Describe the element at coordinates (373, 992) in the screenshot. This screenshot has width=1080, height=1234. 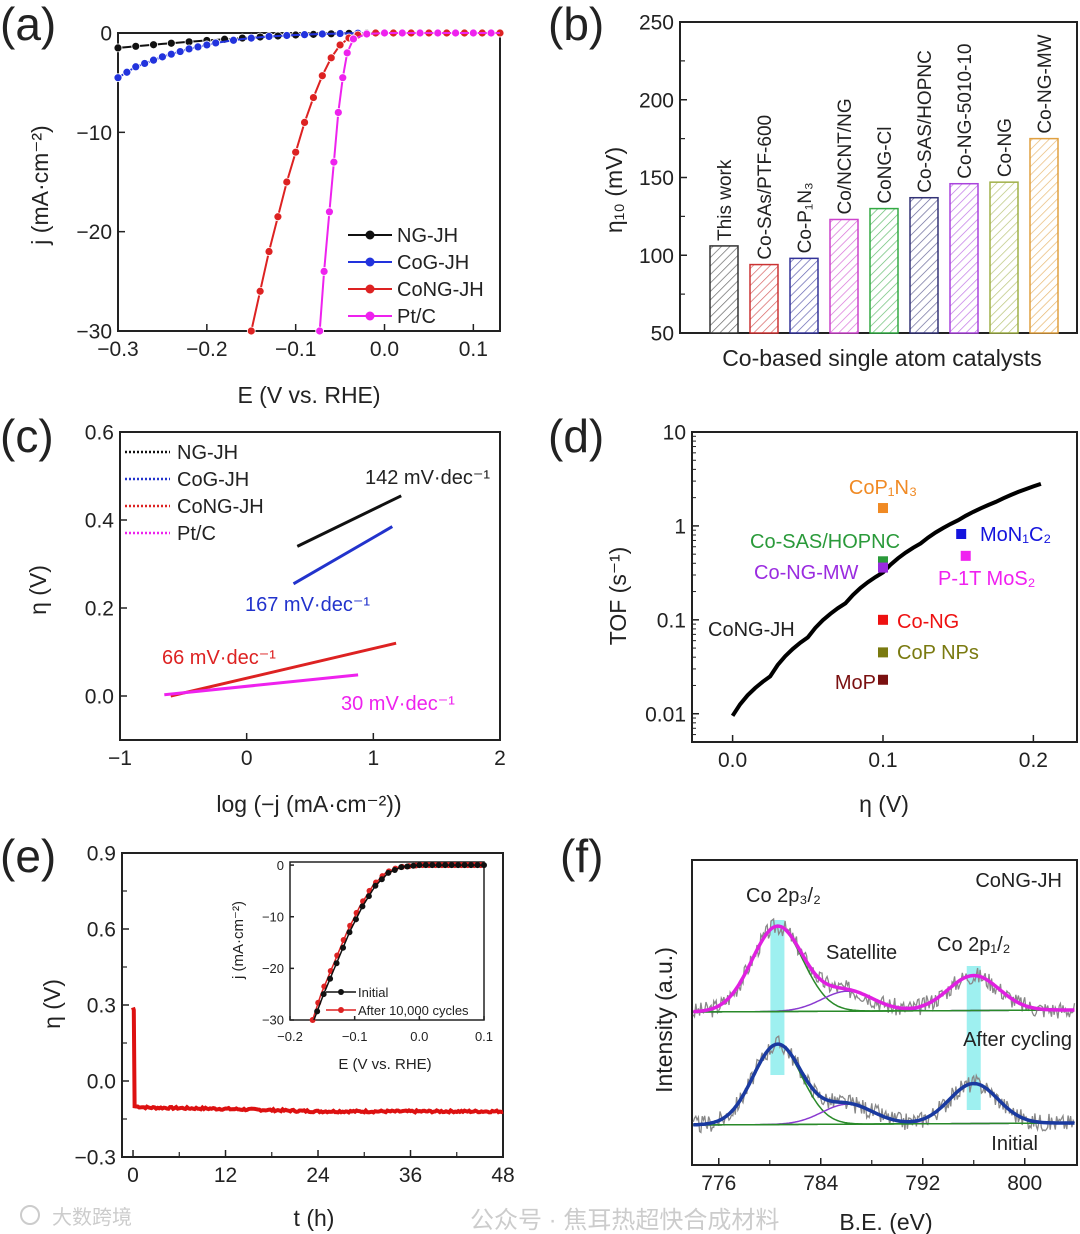
I see `legend-label: Initial` at that location.